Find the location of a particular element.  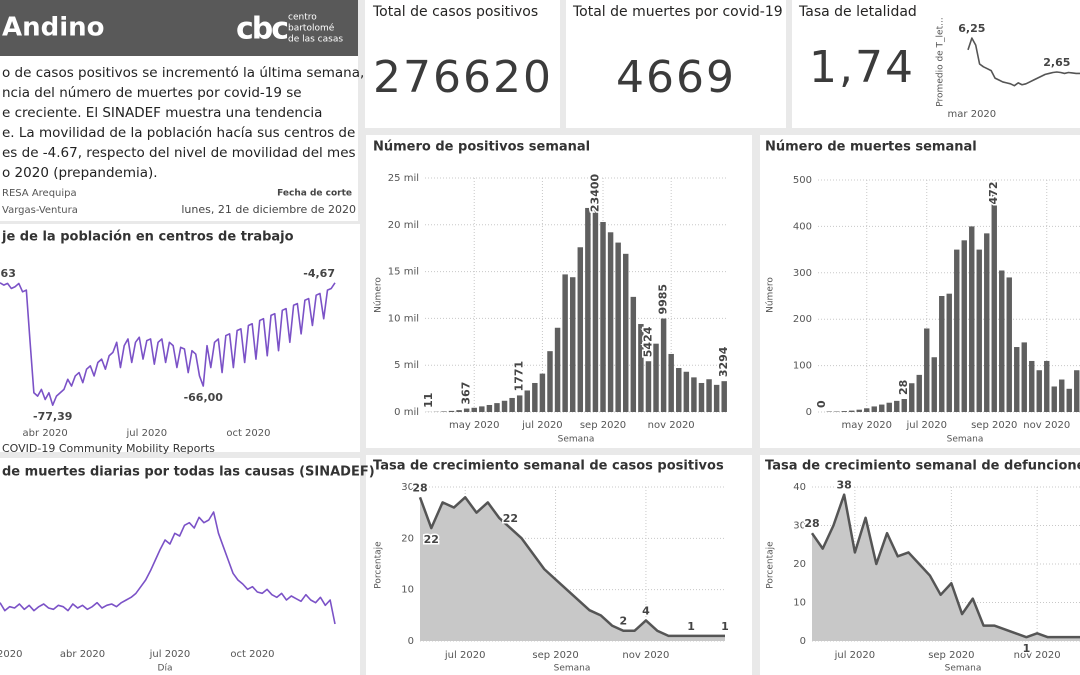

data-label: 23400 is located at coordinates (594, 193).